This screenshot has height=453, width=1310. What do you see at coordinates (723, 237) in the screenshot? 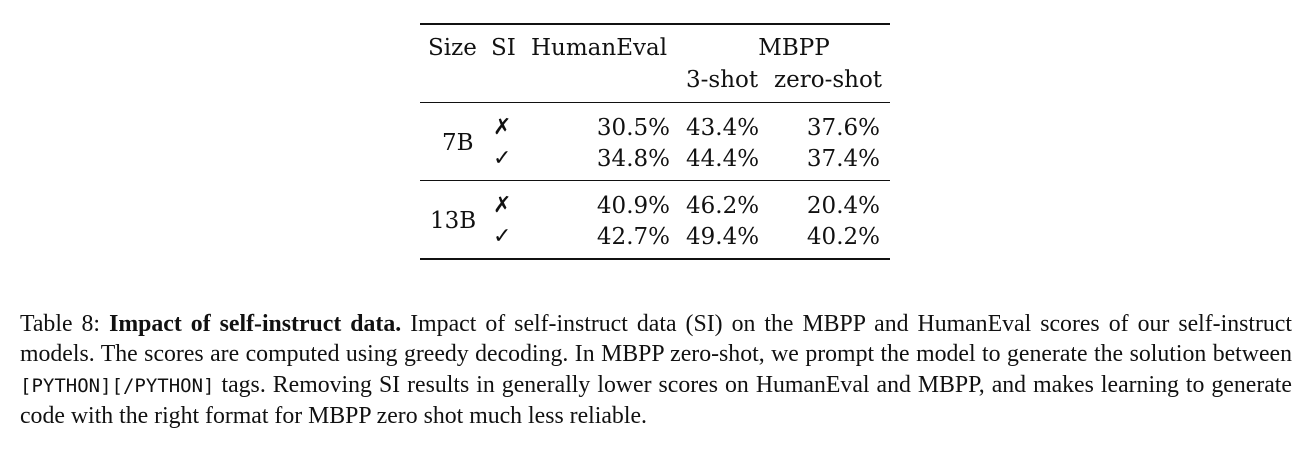
I see `cell-mbpp-3shot: 49.4%` at bounding box center [723, 237].